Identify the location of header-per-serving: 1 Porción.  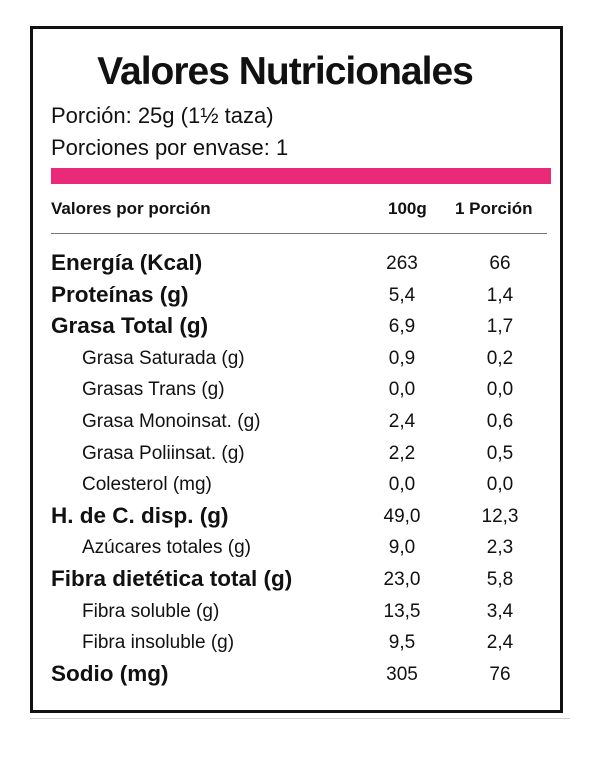
(494, 208).